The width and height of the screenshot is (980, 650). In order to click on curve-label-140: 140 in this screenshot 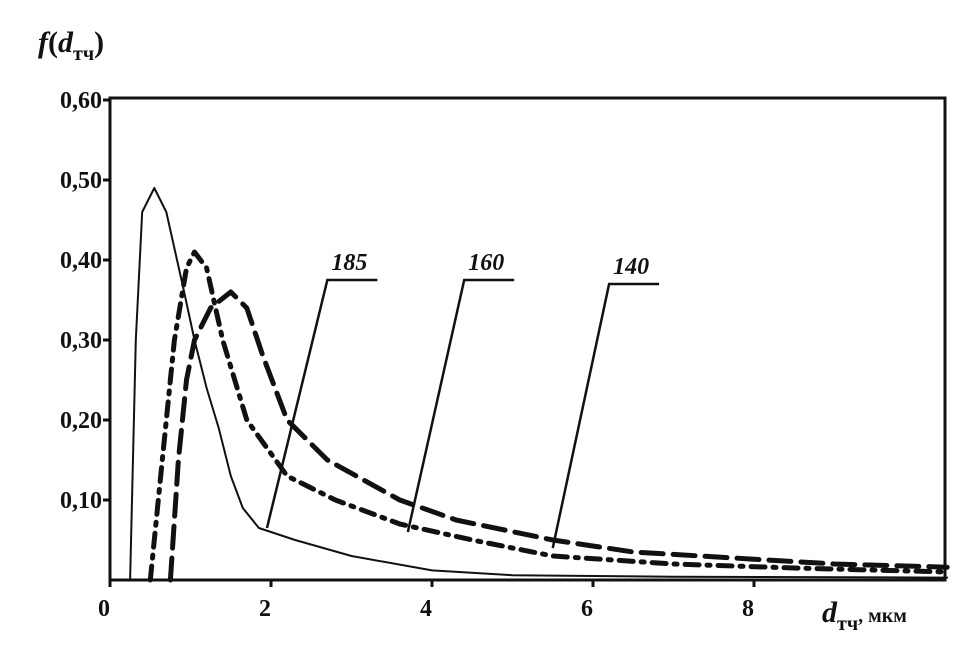, I will do `click(631, 267)`.